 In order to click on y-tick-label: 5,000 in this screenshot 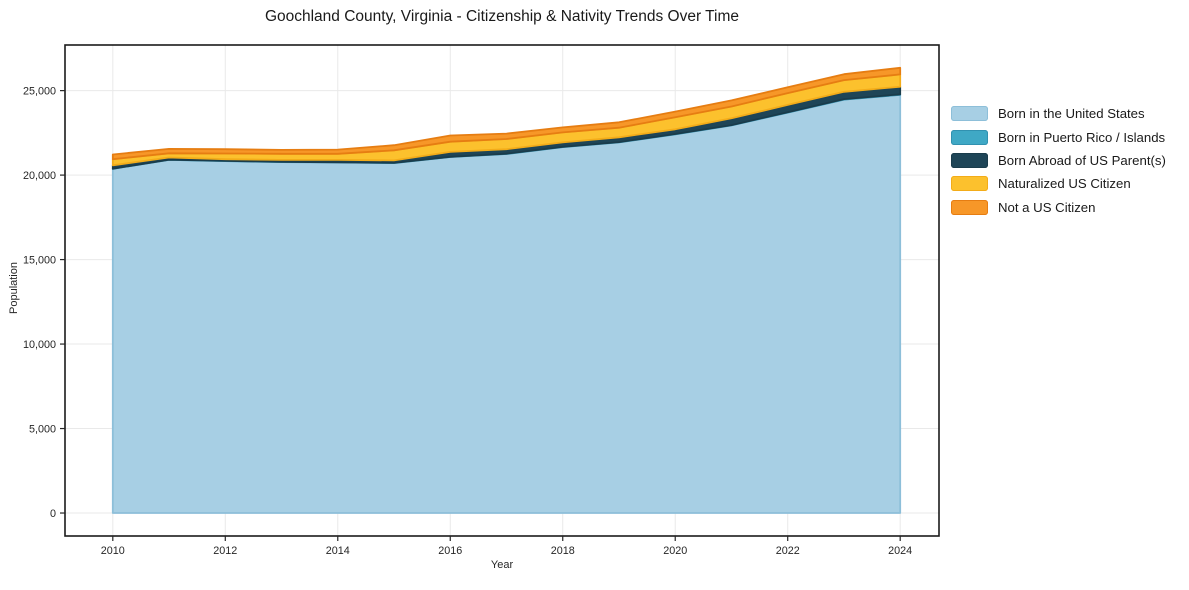, I will do `click(42, 429)`.